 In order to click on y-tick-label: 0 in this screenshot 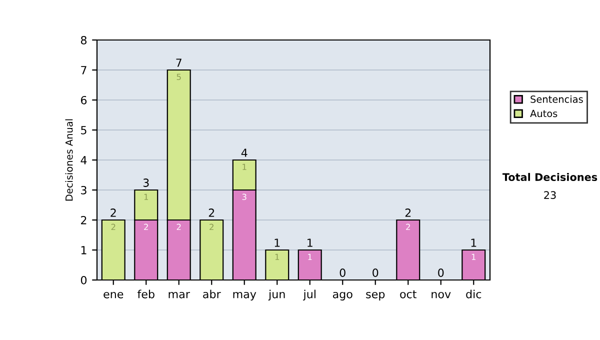, I will do `click(83, 280)`.